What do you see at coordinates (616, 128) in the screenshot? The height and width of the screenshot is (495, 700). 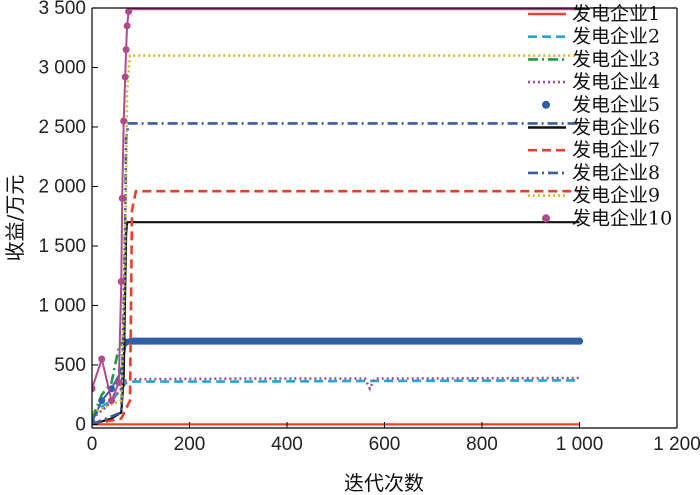 I see `legend-label: 发电企业6` at bounding box center [616, 128].